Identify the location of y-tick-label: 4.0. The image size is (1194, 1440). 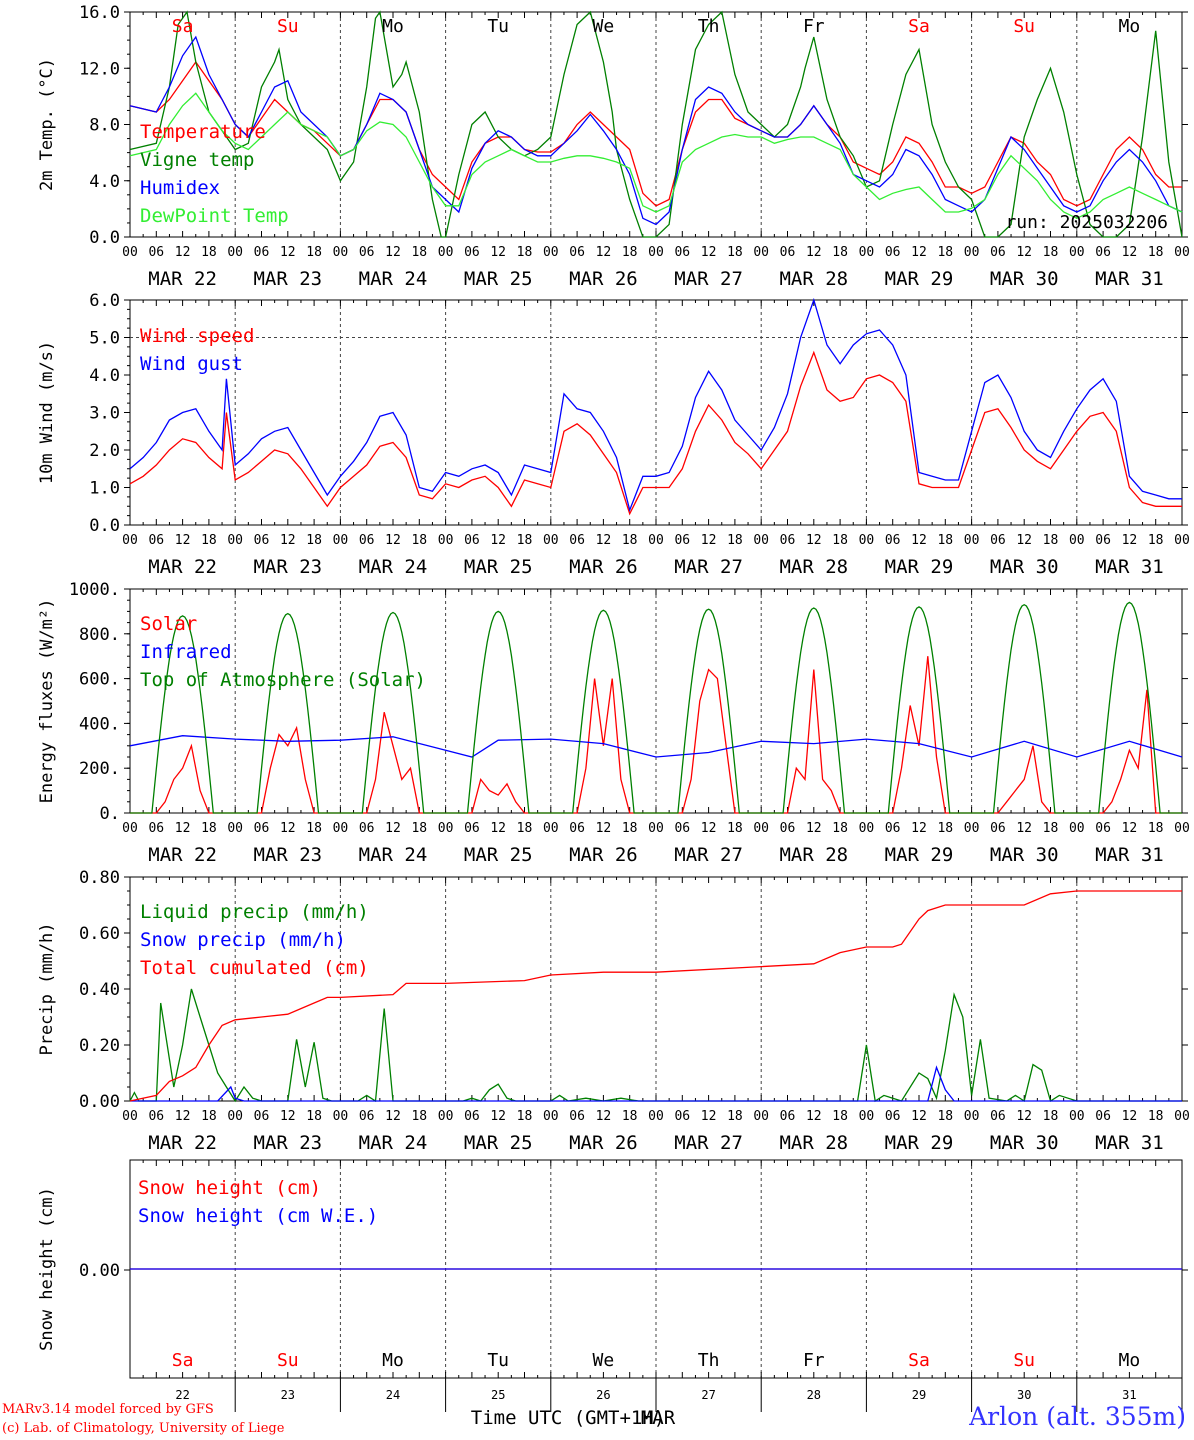
(104, 182).